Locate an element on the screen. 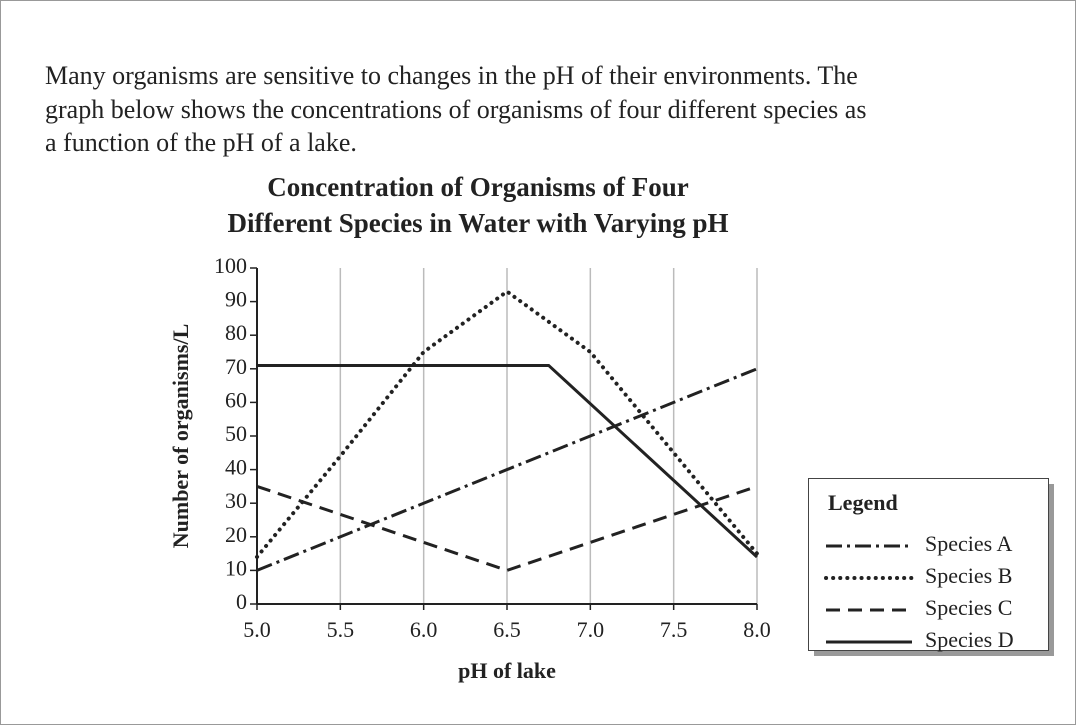 The width and height of the screenshot is (1076, 725). intro-line: a function of the pH of a lake. is located at coordinates (201, 142).